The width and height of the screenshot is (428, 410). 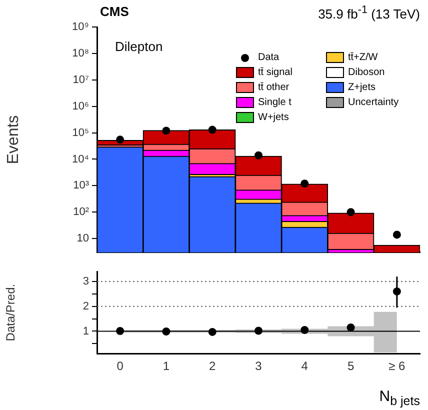 What do you see at coordinates (81, 159) in the screenshot?
I see `y-tick-label: 10⁴` at bounding box center [81, 159].